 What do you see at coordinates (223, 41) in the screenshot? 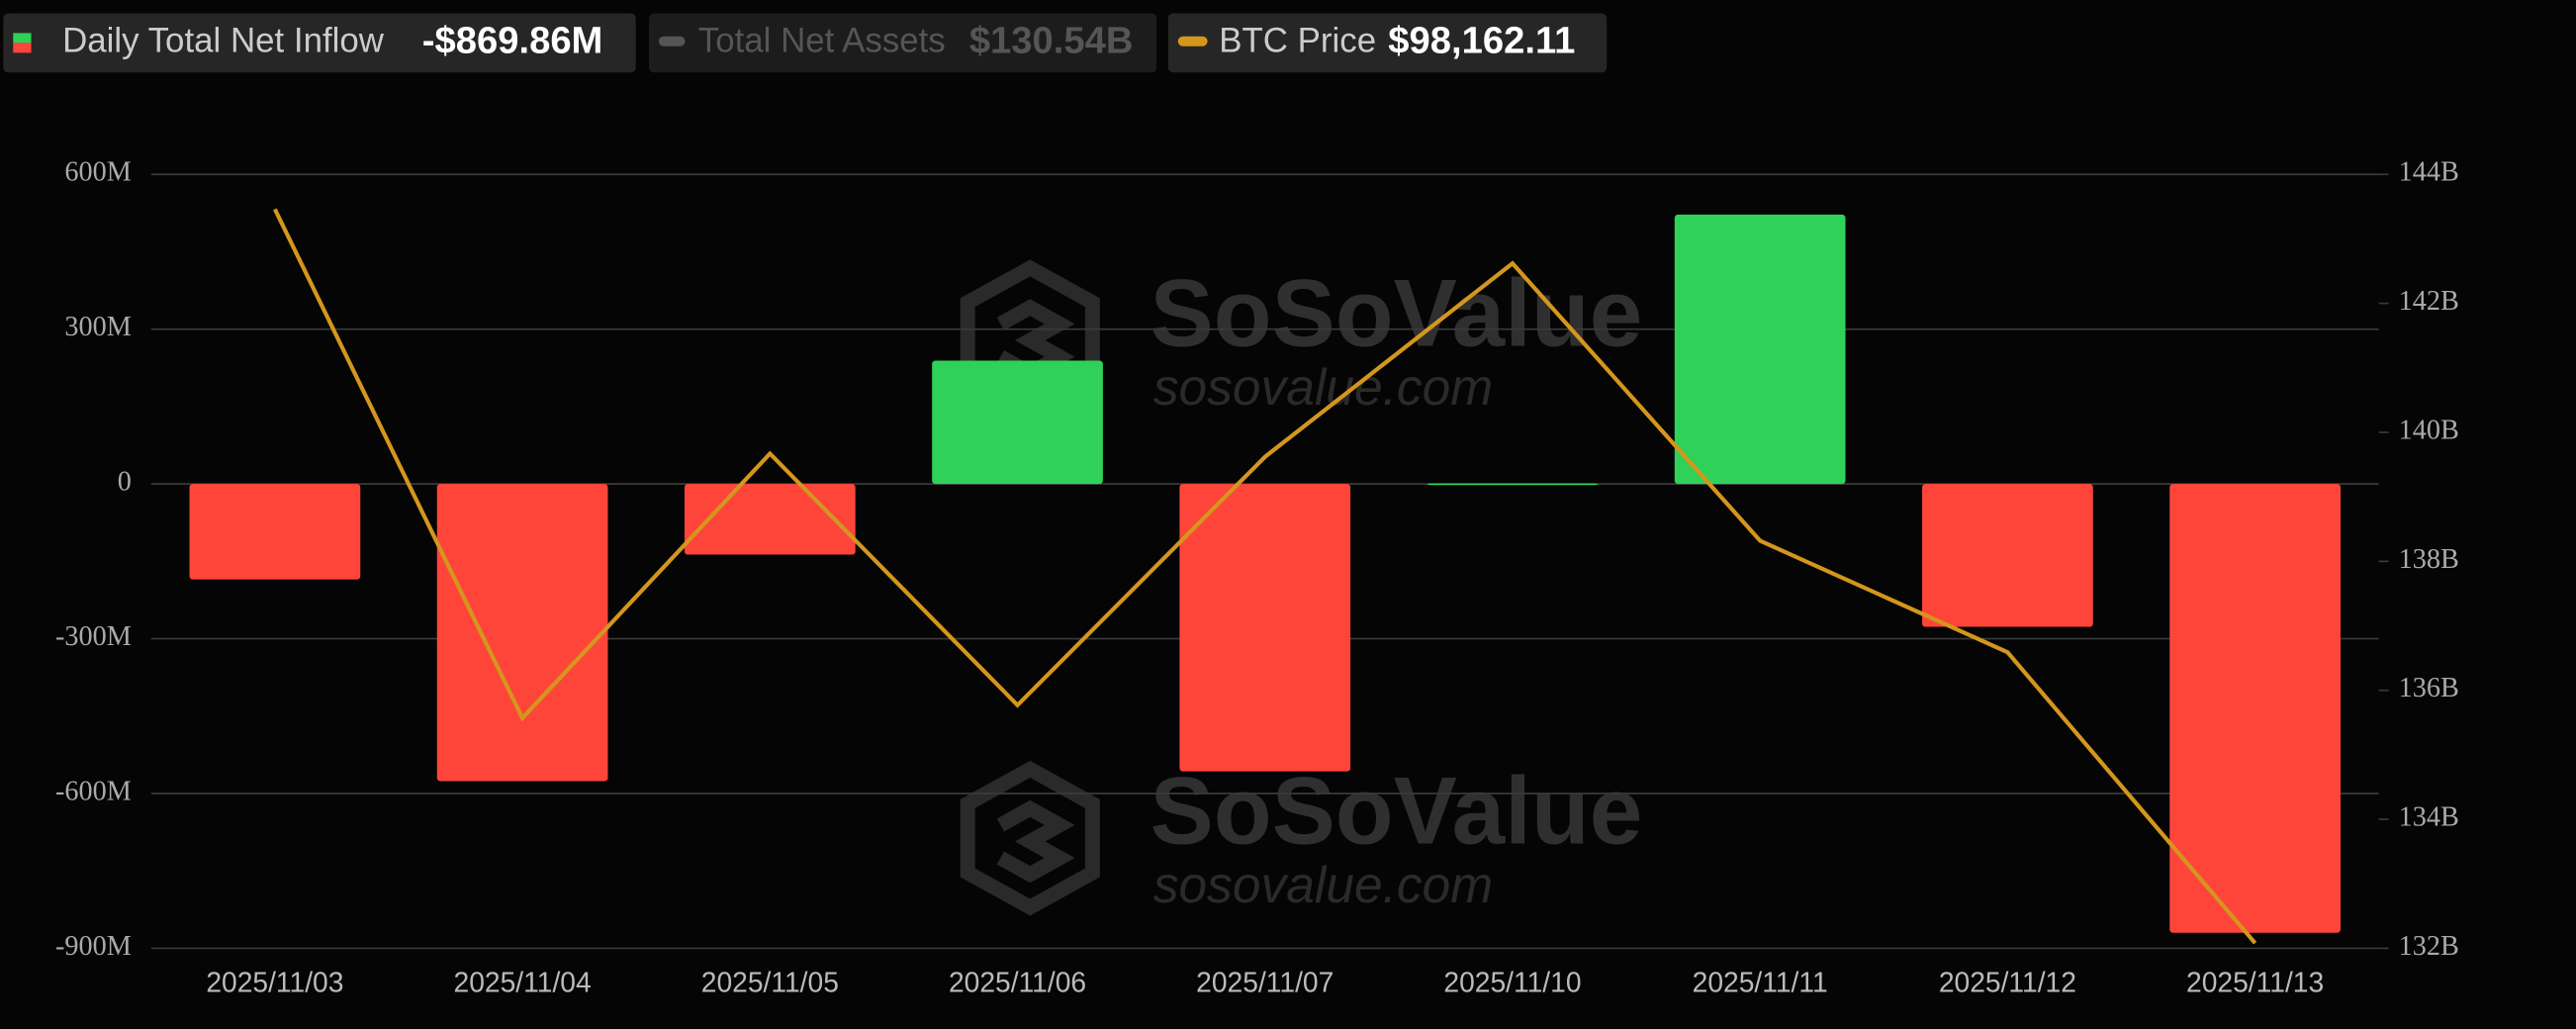
I see `legend-label: Daily Total Net Inflow` at bounding box center [223, 41].